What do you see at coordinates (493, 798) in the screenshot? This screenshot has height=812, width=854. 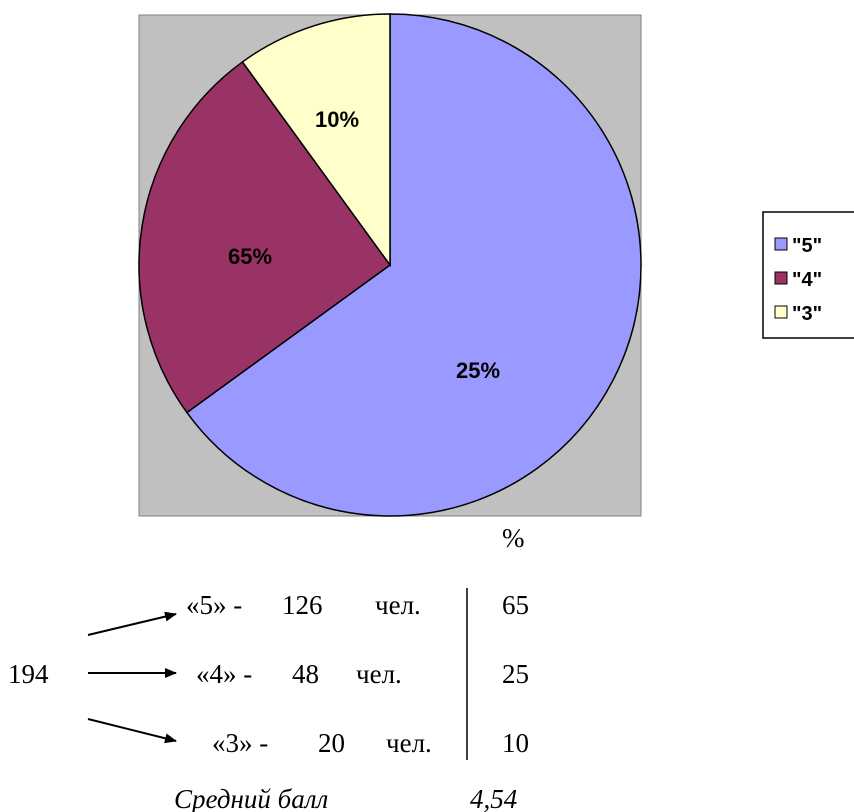 I see `average-value: 4,54` at bounding box center [493, 798].